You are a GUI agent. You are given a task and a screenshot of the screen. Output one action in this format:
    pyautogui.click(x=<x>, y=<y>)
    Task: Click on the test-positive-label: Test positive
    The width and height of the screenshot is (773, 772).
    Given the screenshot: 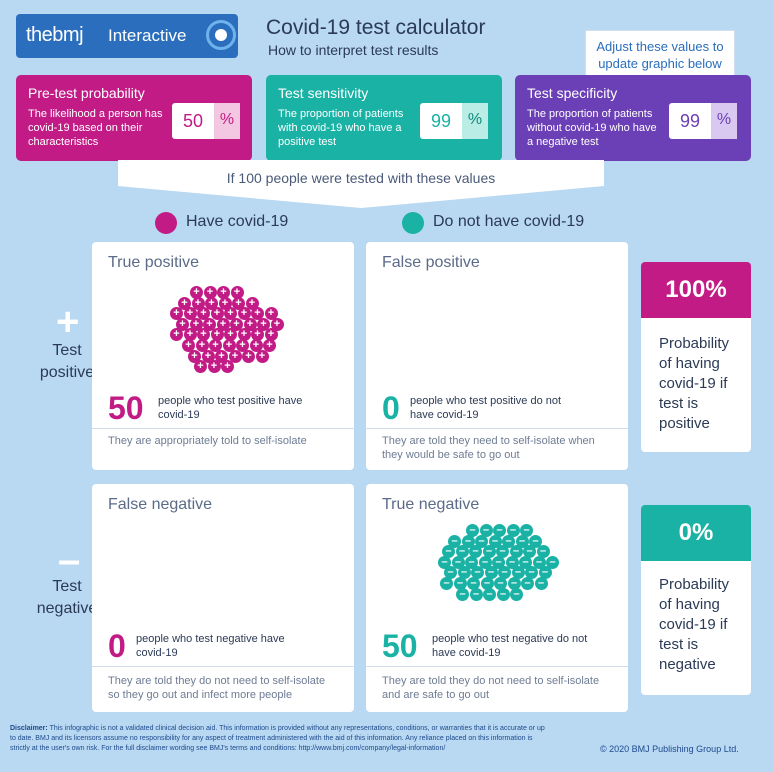 What is the action you would take?
    pyautogui.click(x=67, y=361)
    